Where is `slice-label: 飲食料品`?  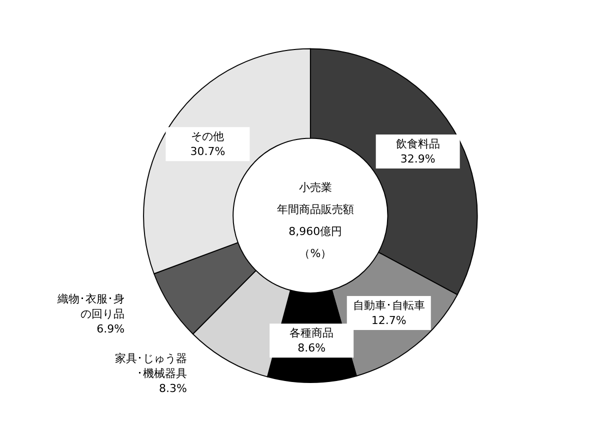
slice-label: 飲食料品 is located at coordinates (418, 143).